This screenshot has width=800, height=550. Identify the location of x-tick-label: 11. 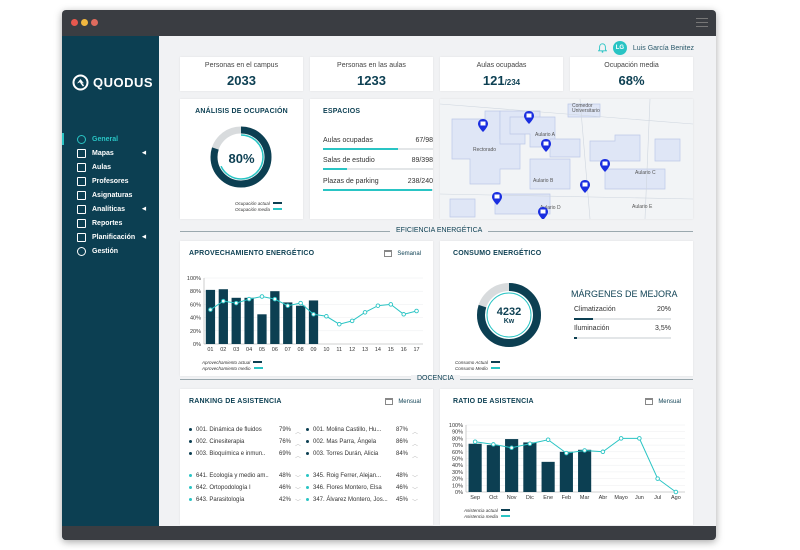
(339, 350).